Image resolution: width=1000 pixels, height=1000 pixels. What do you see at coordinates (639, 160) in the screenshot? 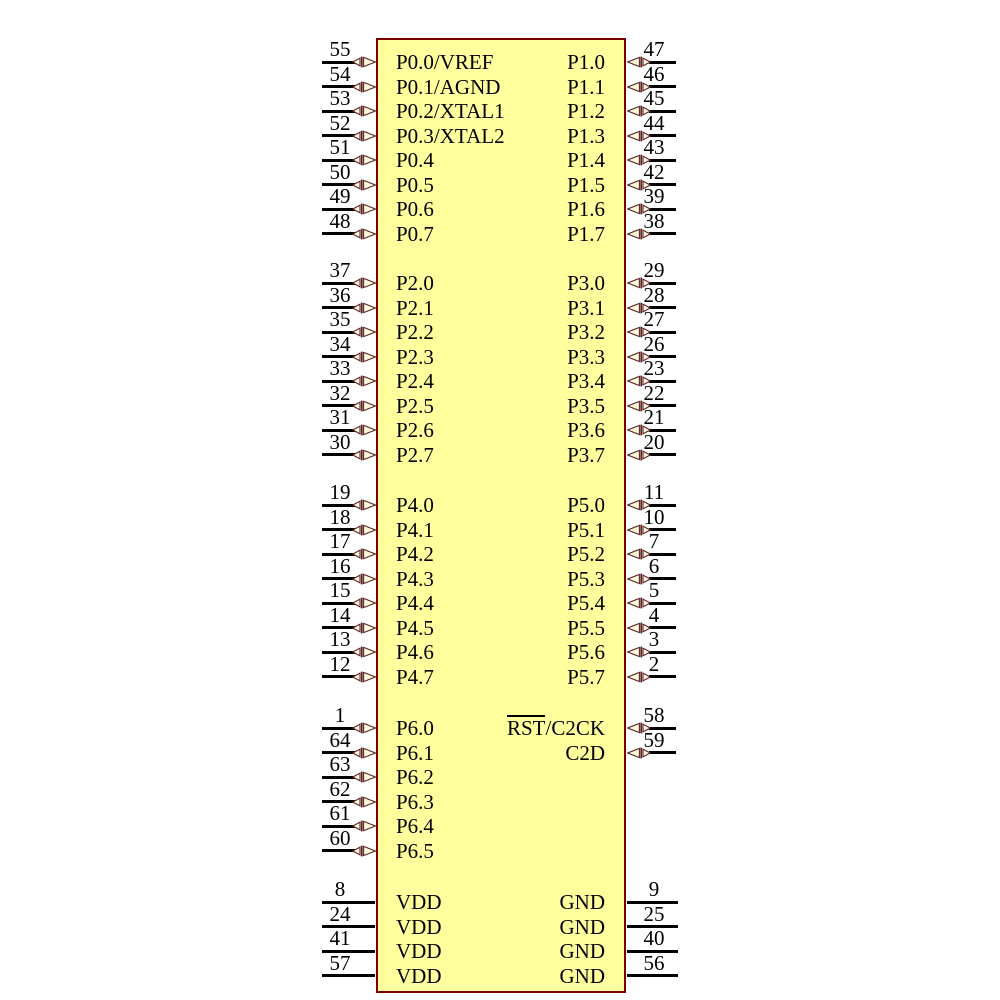
I see `pin-43-bidir-arrow-icon` at bounding box center [639, 160].